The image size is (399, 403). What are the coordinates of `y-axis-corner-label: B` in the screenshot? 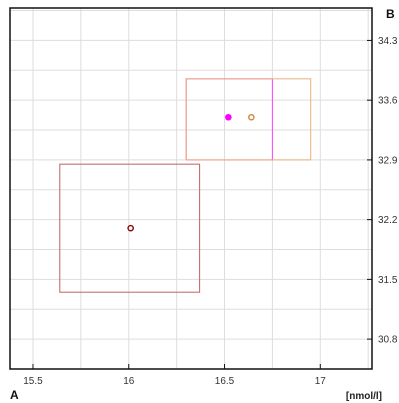 It's located at (390, 14).